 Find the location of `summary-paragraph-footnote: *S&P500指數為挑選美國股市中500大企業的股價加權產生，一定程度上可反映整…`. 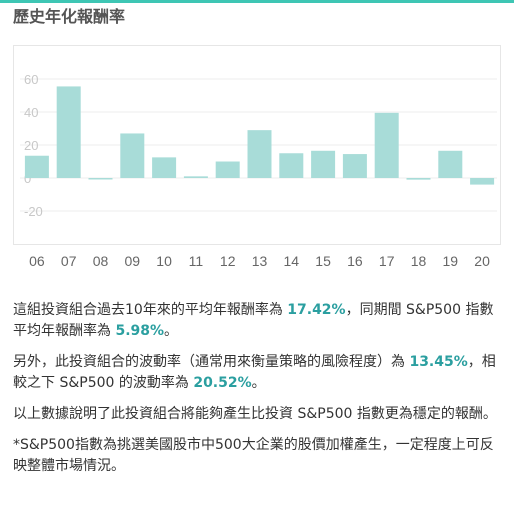

summary-paragraph-footnote: *S&P500指數為挑選美國股市中500大企業的股價加權產生，一定程度上可反映整… is located at coordinates (253, 455).